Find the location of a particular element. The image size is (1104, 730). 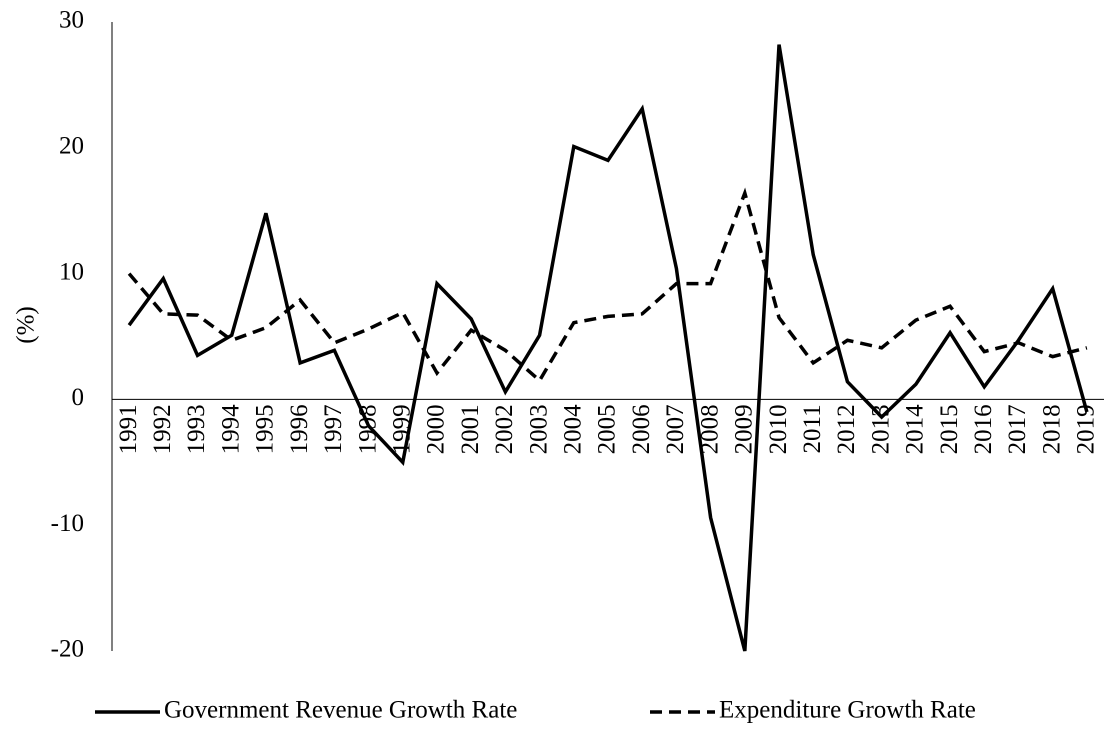

x-tick-label: 2011 is located at coordinates (812, 428).